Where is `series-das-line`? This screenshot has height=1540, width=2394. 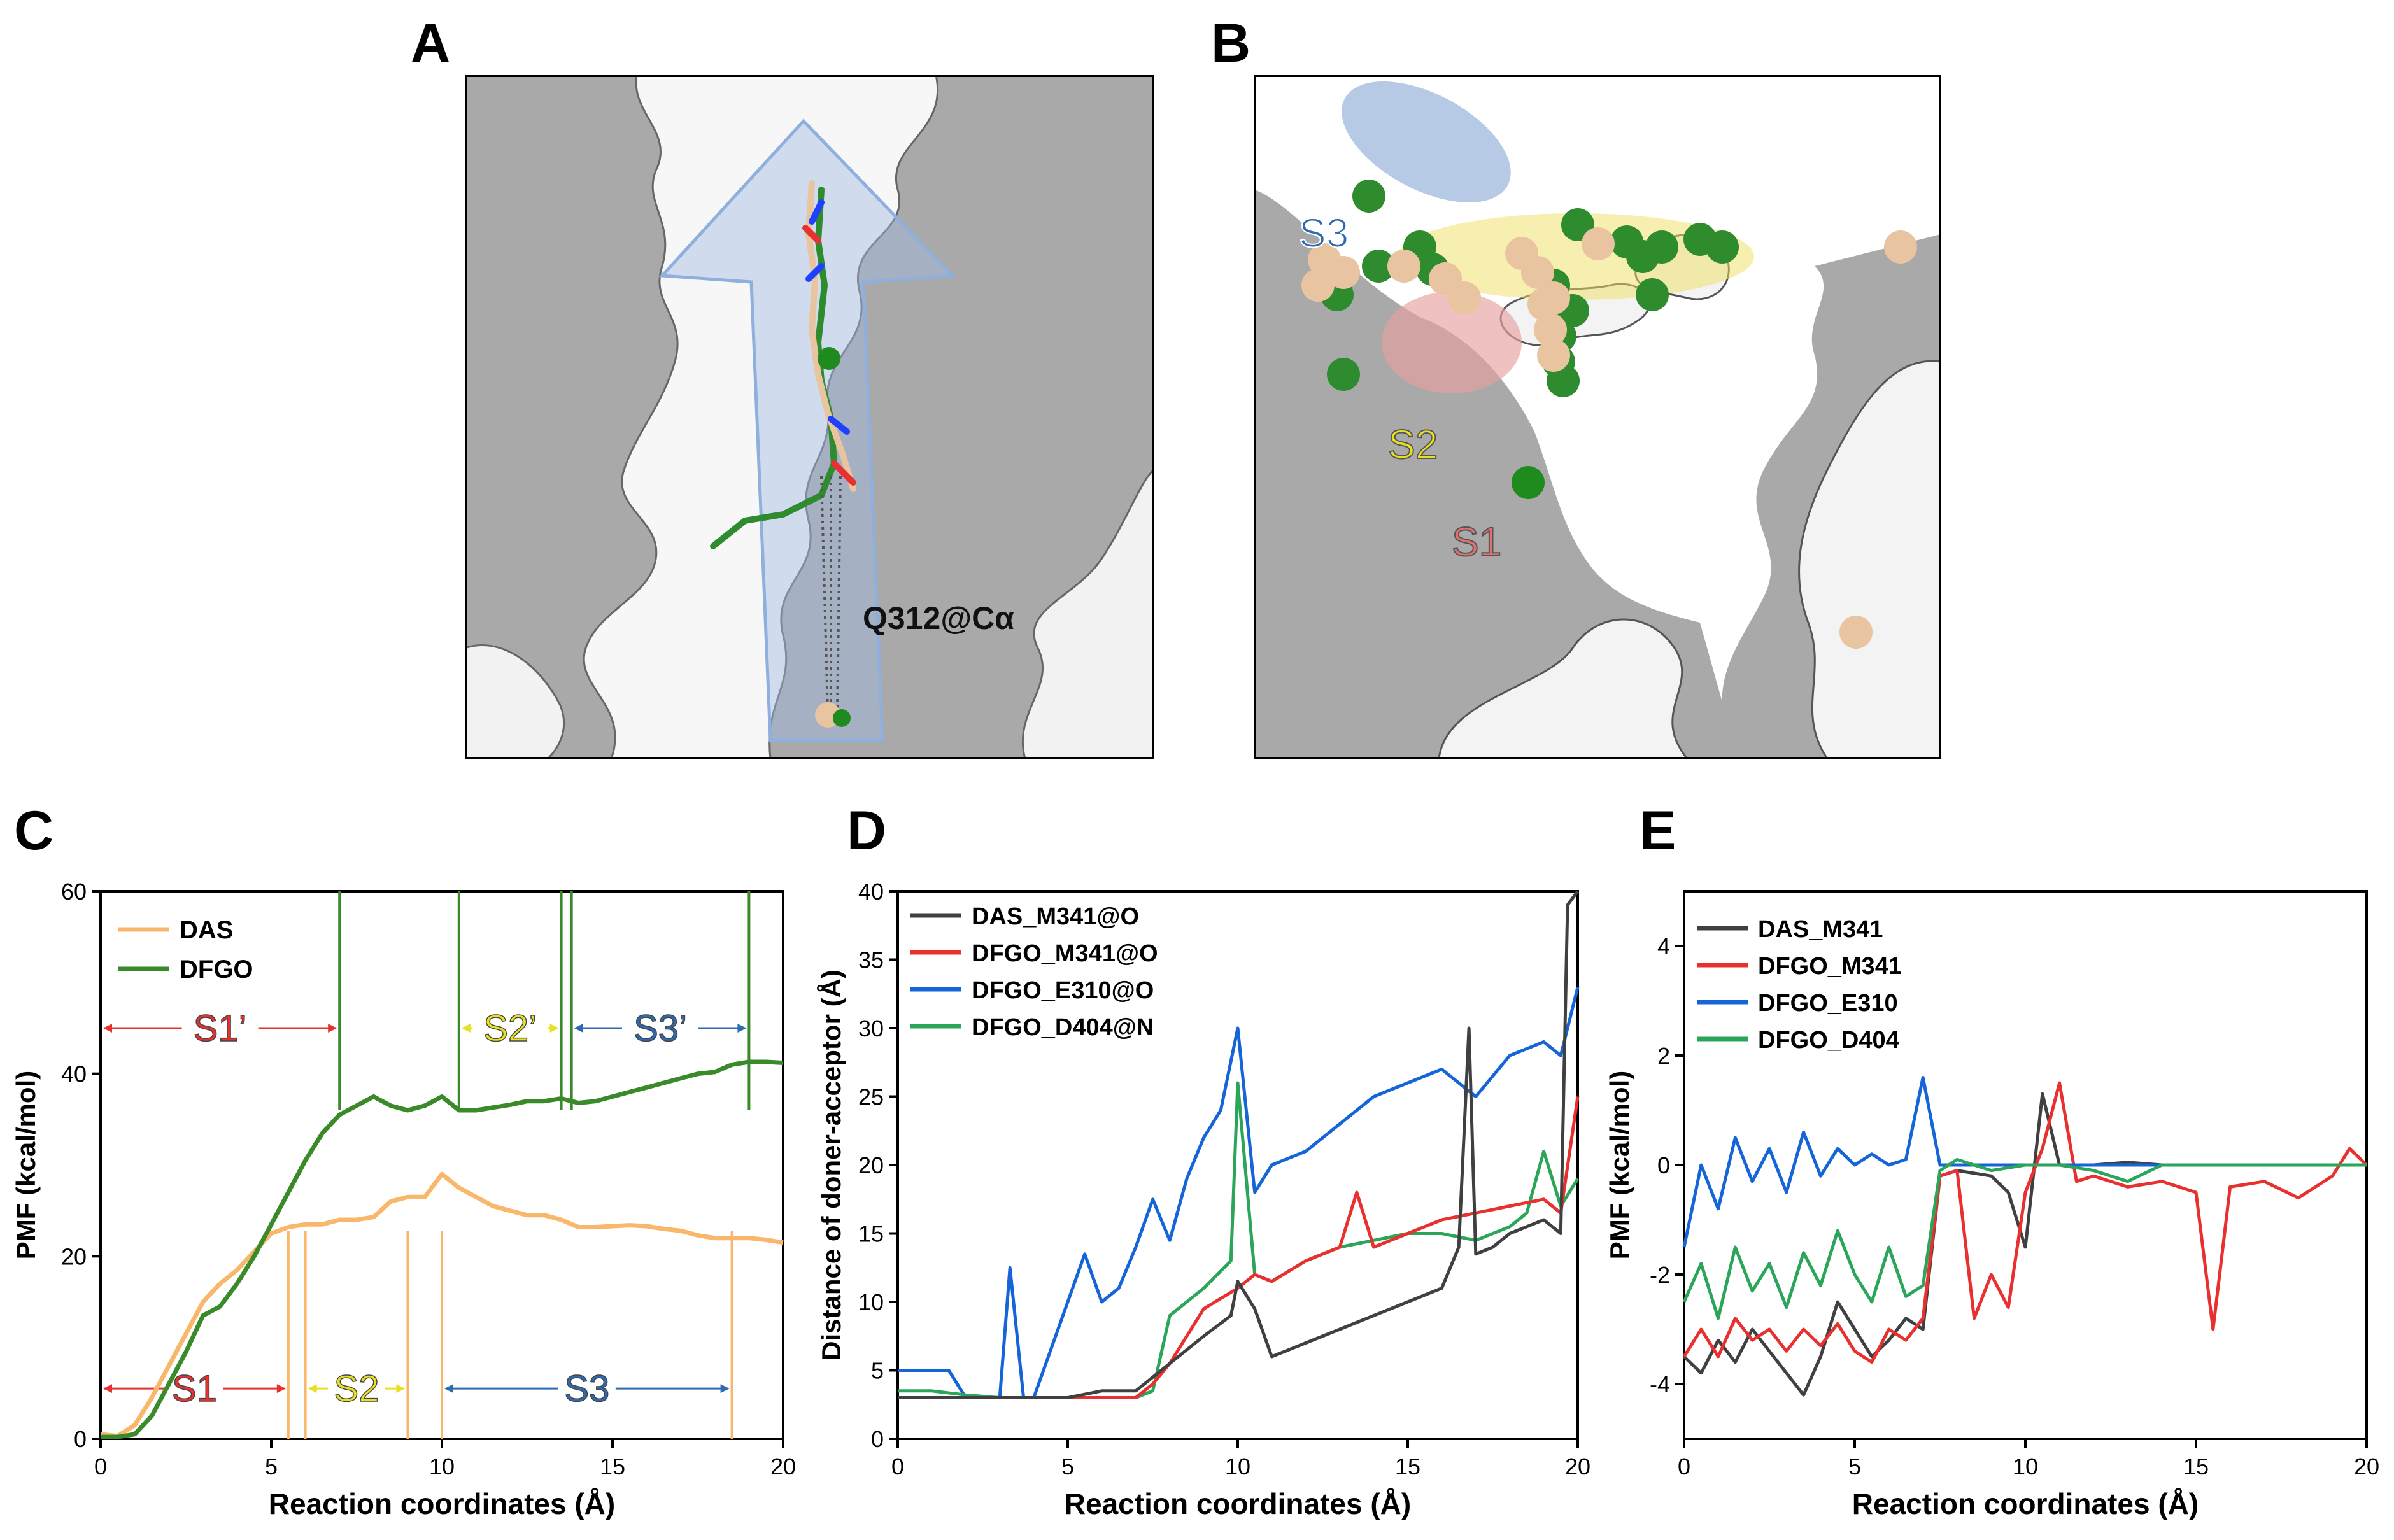 series-das-line is located at coordinates (442, 1305).